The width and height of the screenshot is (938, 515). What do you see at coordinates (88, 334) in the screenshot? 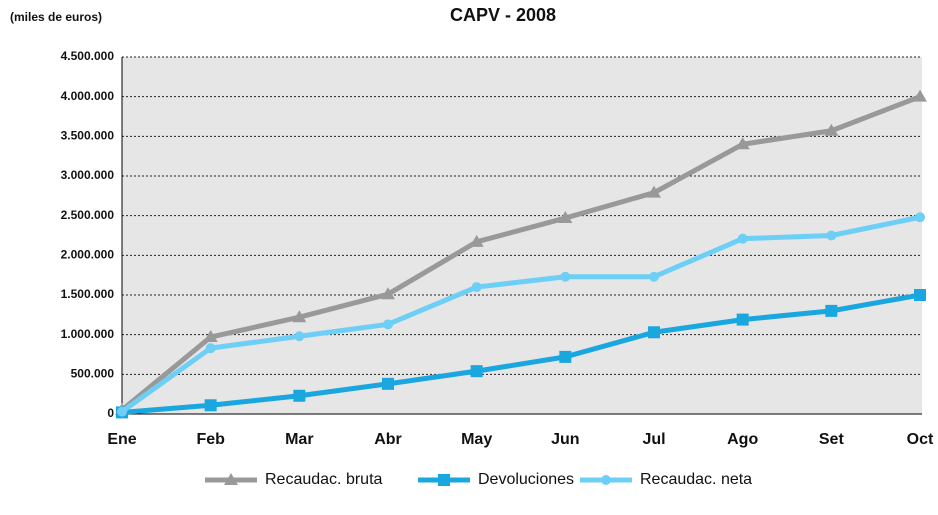
I see `y-tick-label: 1.000.000` at bounding box center [88, 334].